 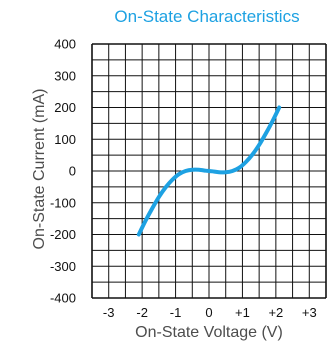 What do you see at coordinates (242, 312) in the screenshot?
I see `x-tick-label: +1` at bounding box center [242, 312].